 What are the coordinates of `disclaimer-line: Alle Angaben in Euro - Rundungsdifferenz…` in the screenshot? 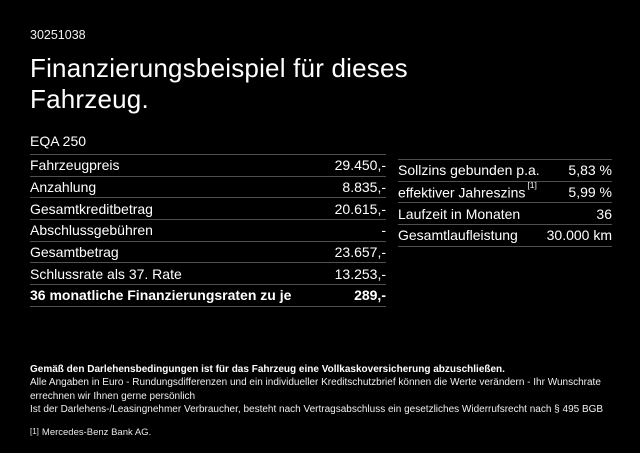 It's located at (315, 389).